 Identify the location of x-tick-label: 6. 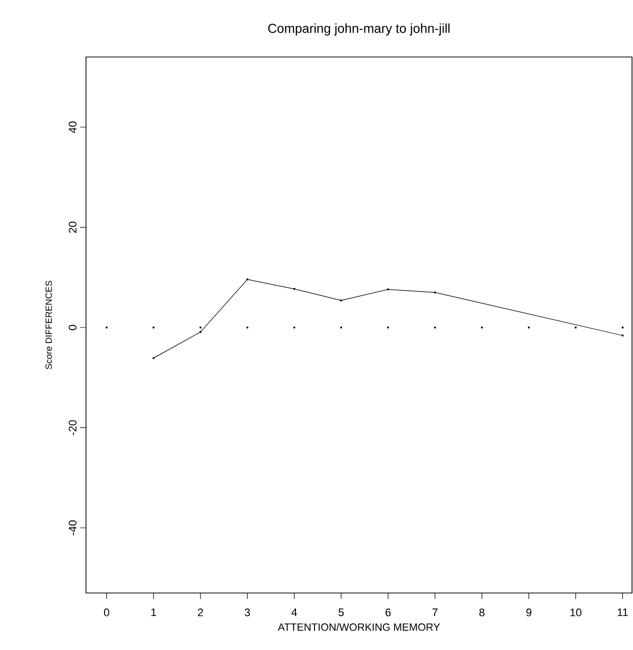
(388, 612).